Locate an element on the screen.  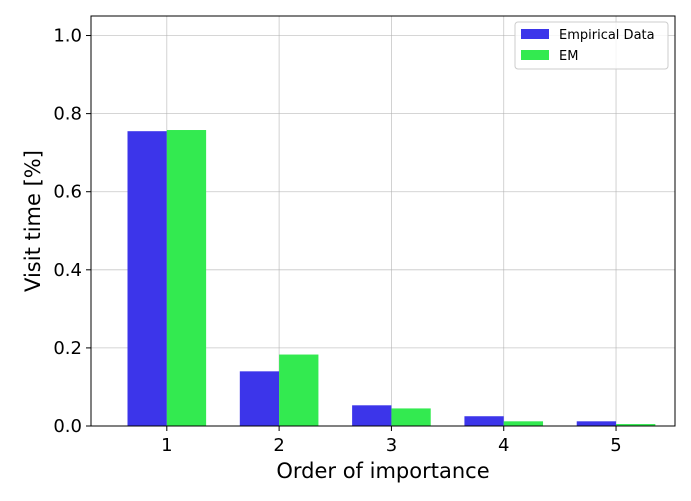
legend-label-em: EM is located at coordinates (568, 56).